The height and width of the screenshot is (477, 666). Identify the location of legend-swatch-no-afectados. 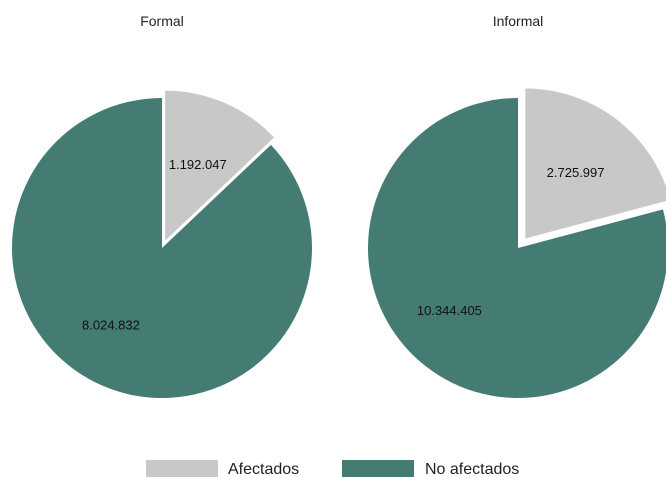
(378, 468).